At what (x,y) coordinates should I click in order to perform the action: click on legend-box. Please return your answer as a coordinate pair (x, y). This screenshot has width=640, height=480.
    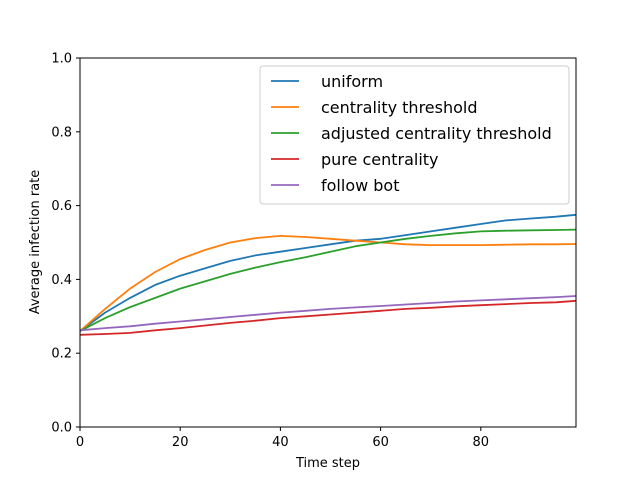
    Looking at the image, I should click on (414, 135).